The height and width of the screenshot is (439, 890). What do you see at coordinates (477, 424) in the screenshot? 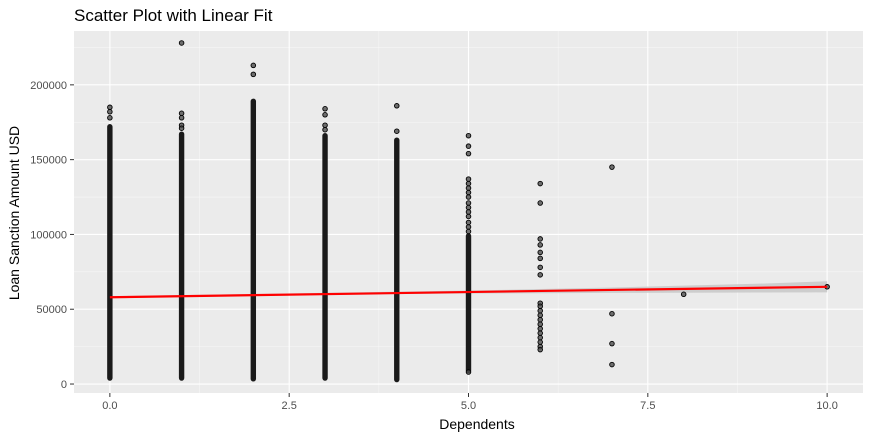
I see `x-axis-title: Dependents` at bounding box center [477, 424].